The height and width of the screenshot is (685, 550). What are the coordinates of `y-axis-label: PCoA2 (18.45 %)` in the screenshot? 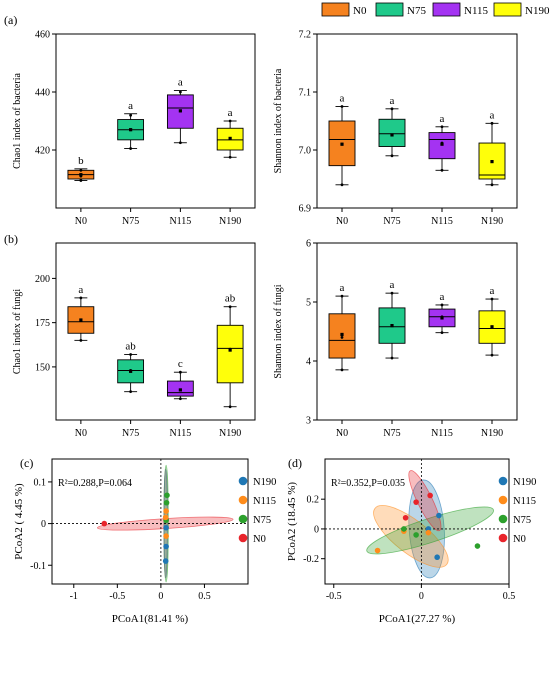 It's located at (292, 521).